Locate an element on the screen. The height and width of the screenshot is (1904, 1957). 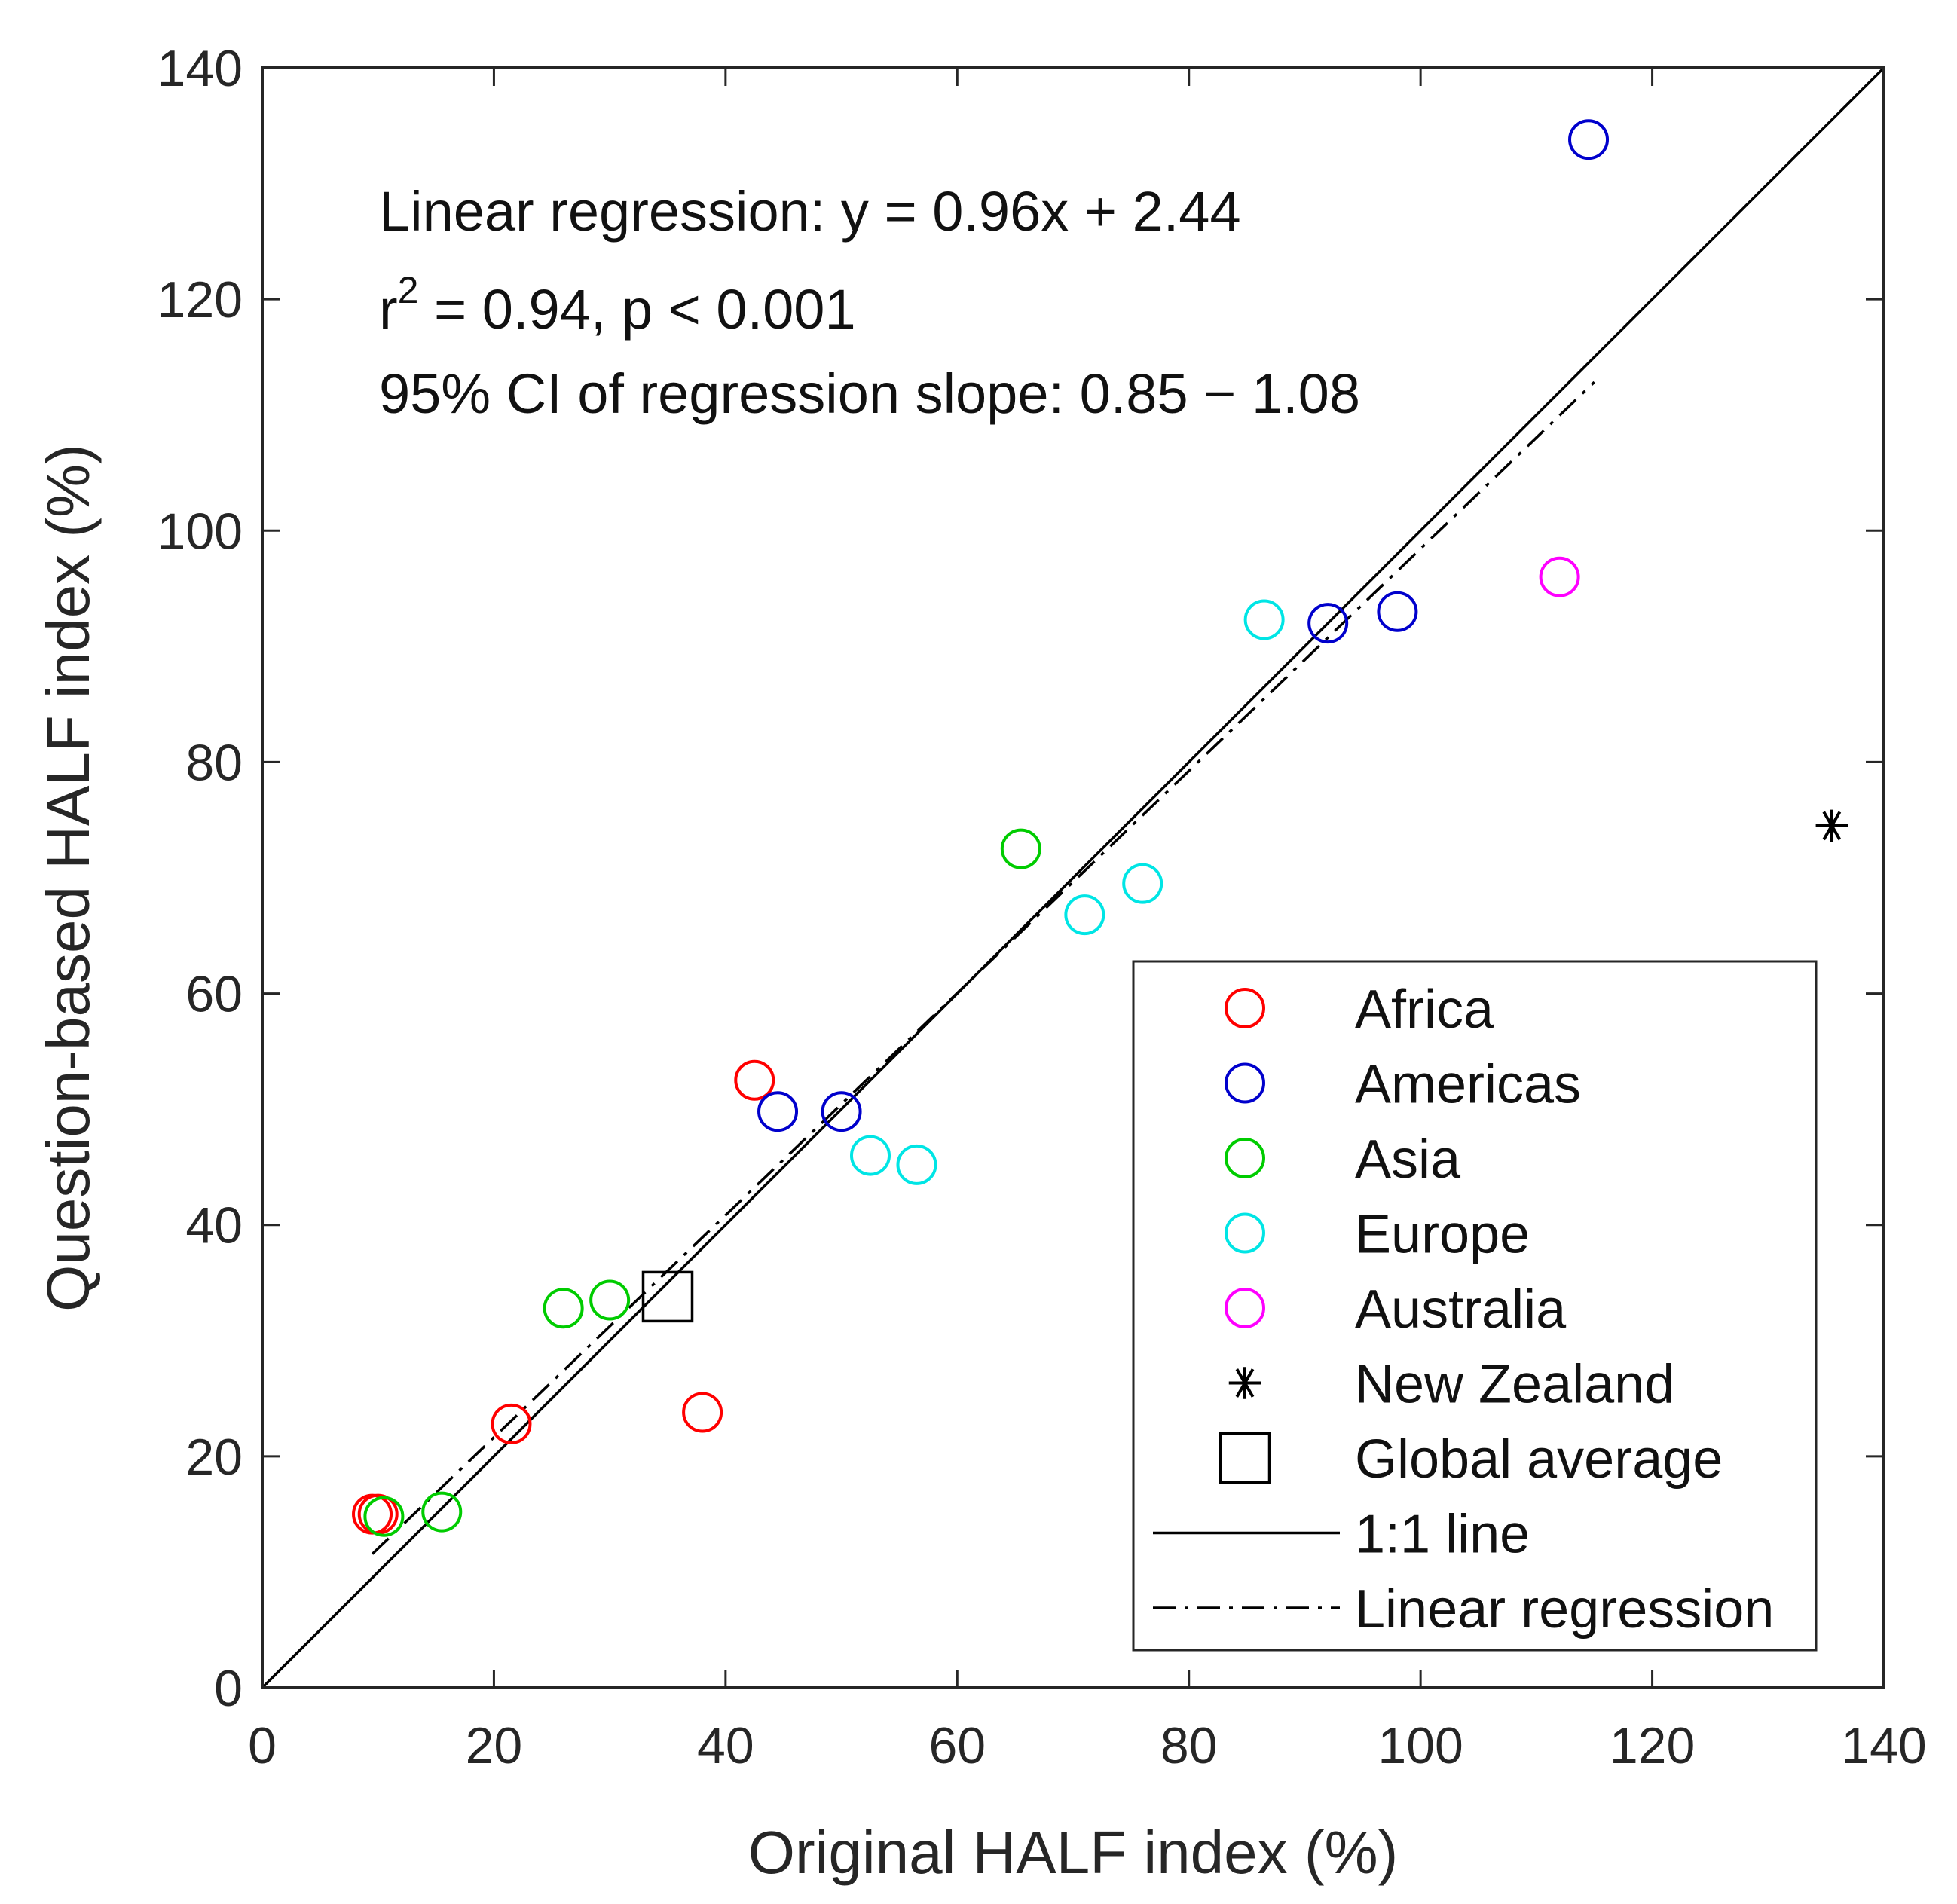
x-tick-label: 40 is located at coordinates (725, 1745).